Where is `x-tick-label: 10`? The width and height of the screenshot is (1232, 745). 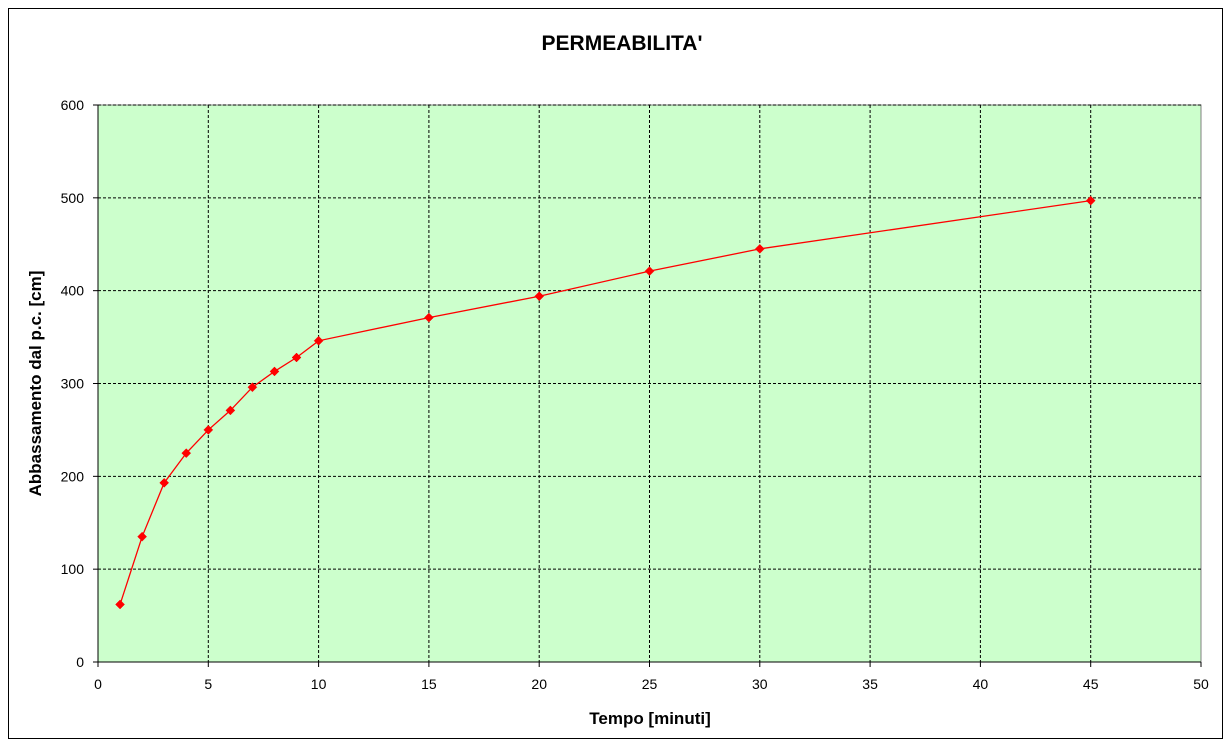 x-tick-label: 10 is located at coordinates (319, 684).